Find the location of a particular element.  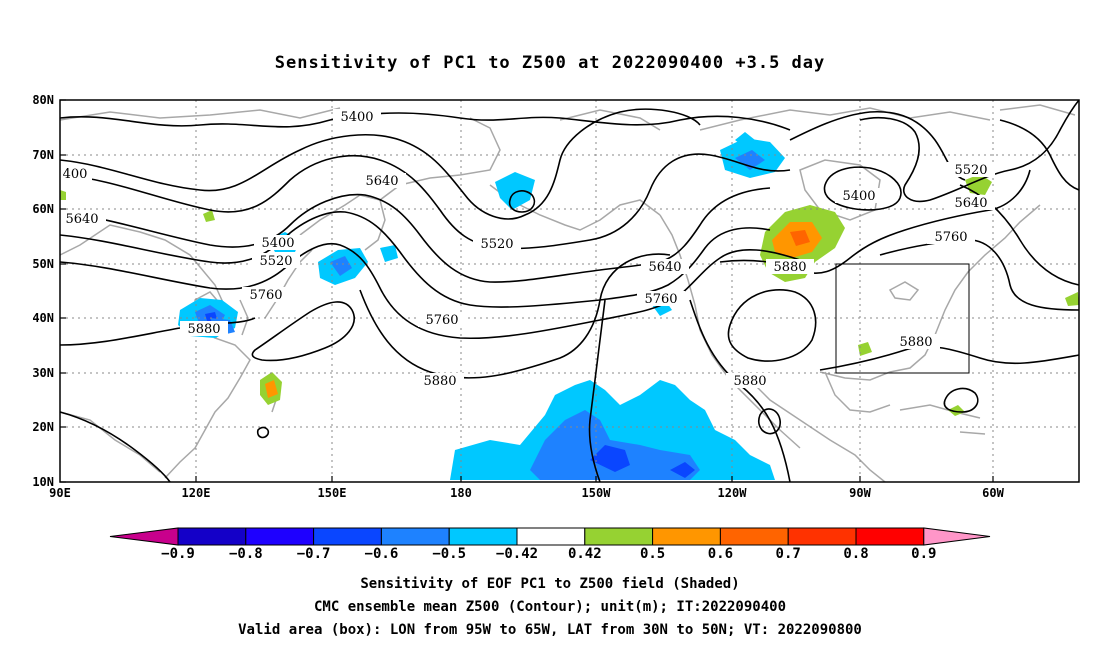

colorbar is located at coordinates (550, 536).